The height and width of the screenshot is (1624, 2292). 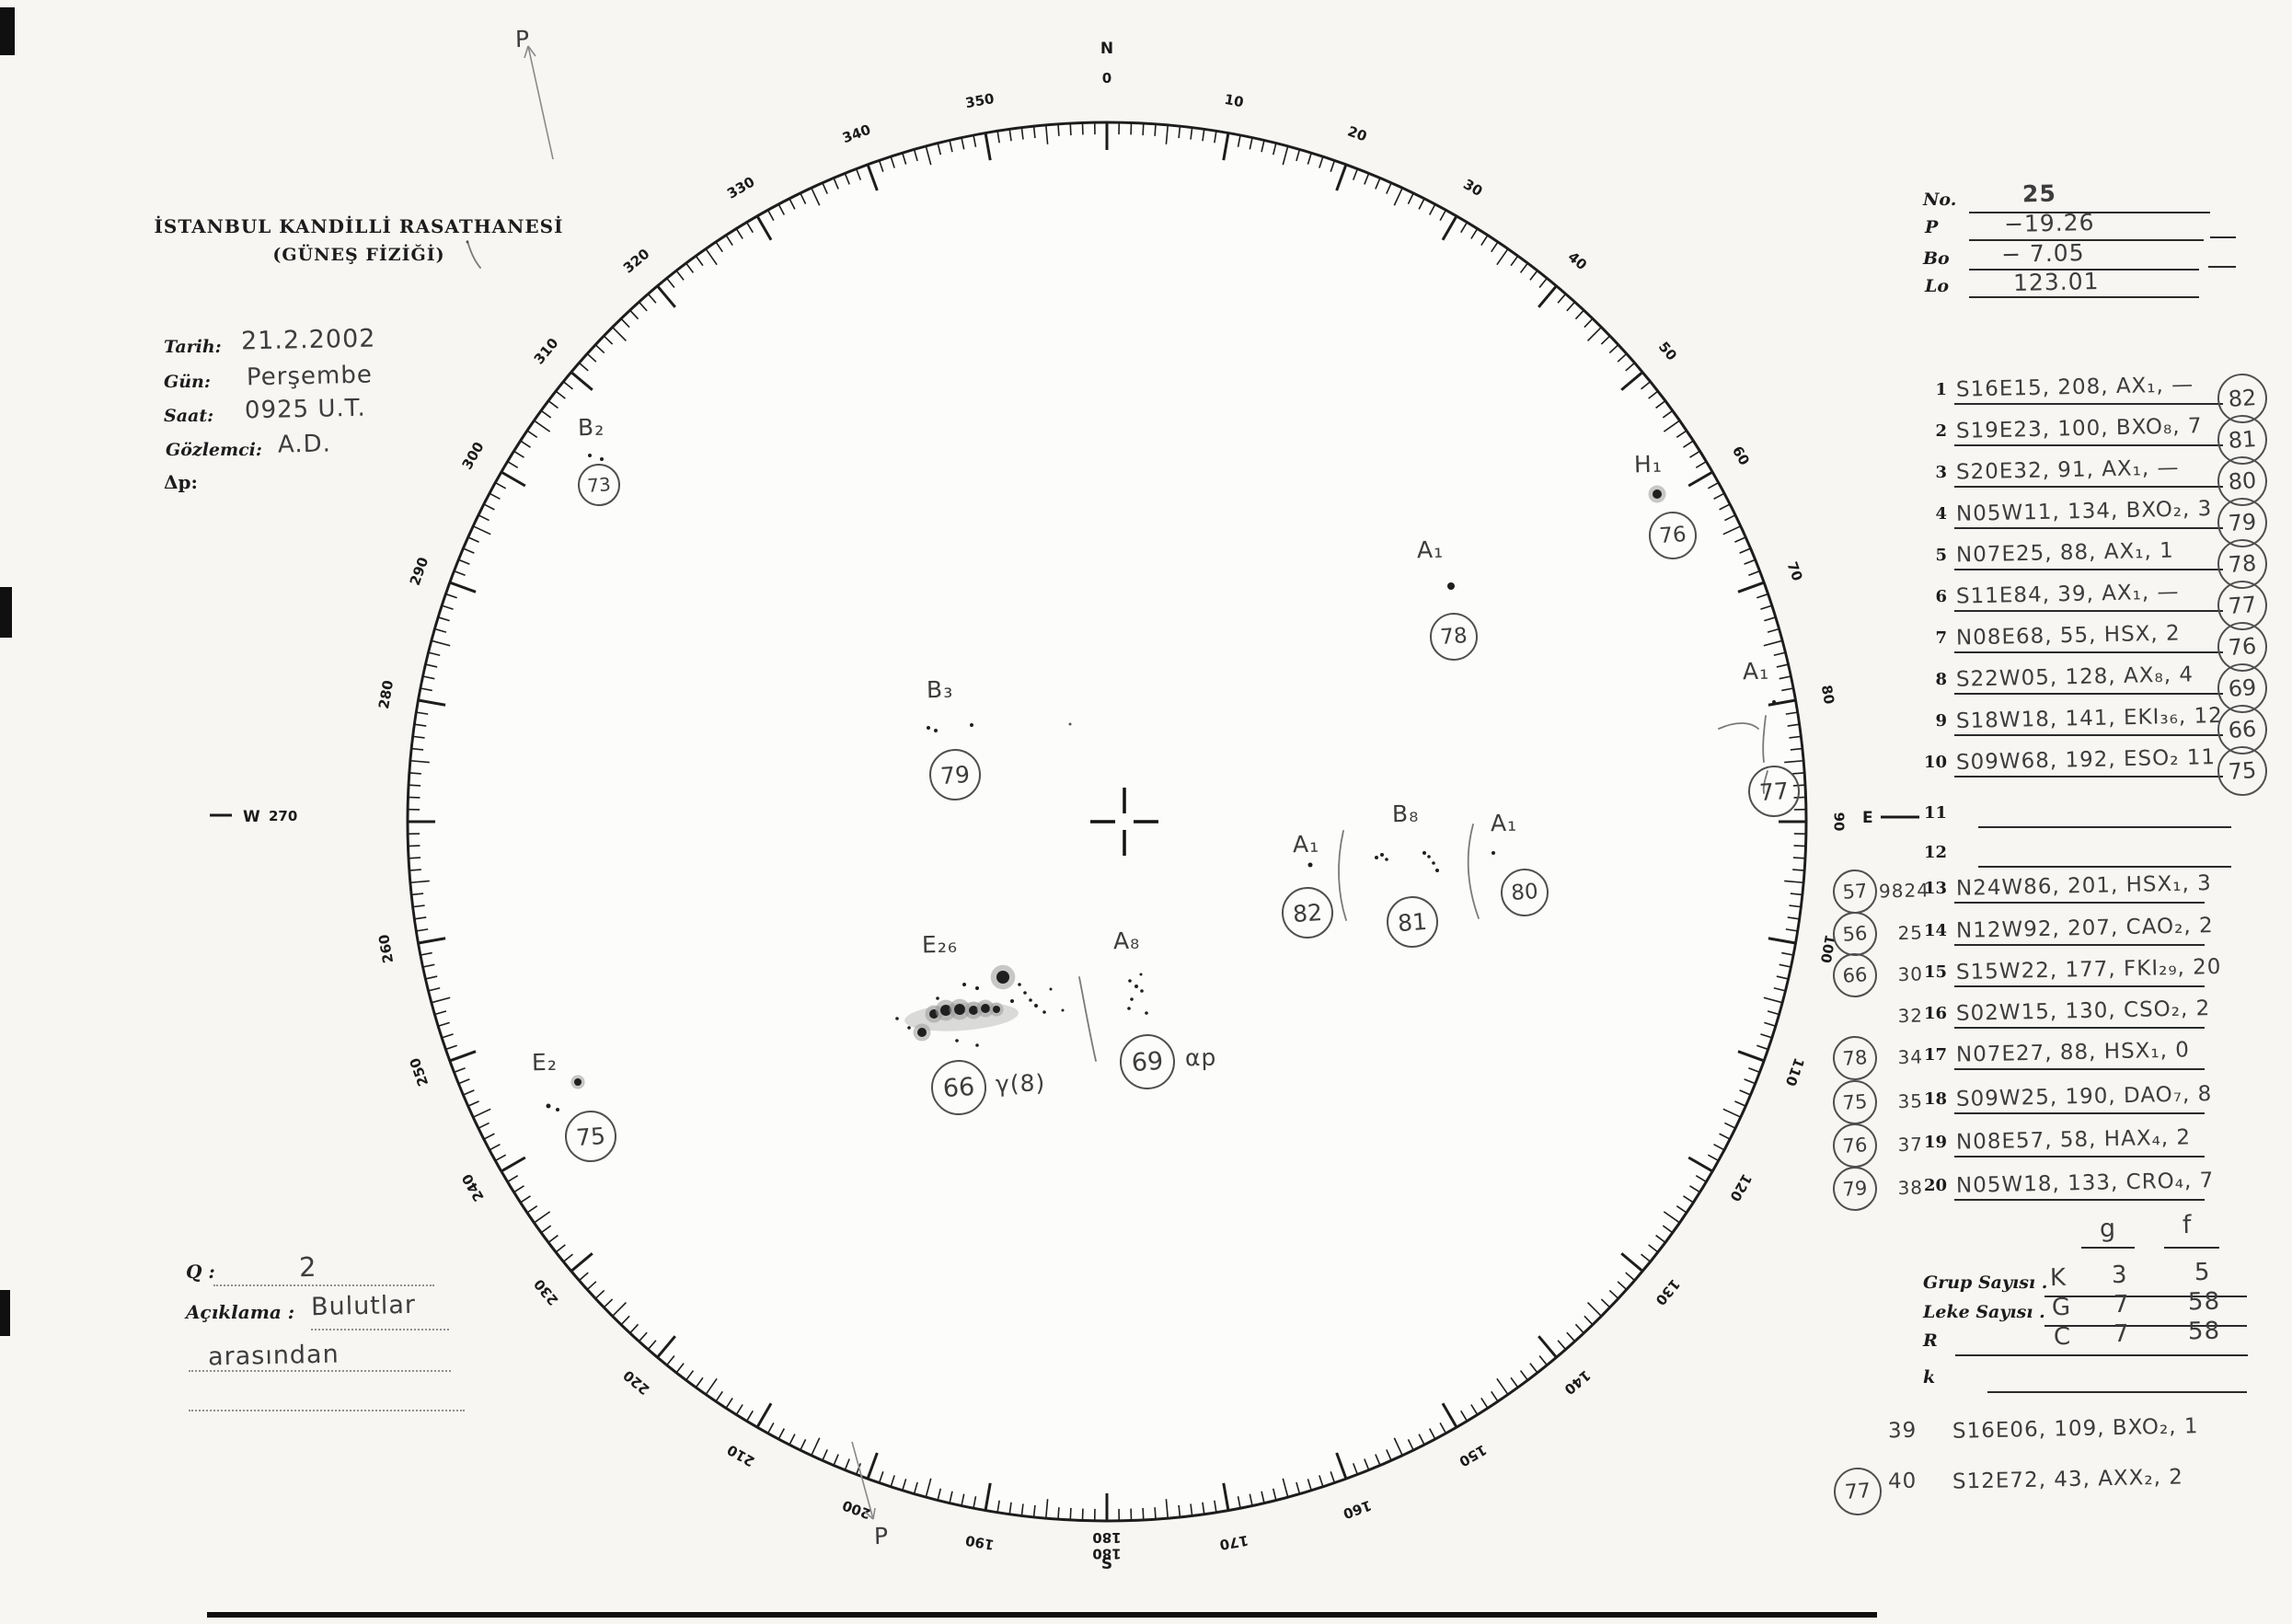 I want to click on degree-label: 300, so click(x=472, y=455).